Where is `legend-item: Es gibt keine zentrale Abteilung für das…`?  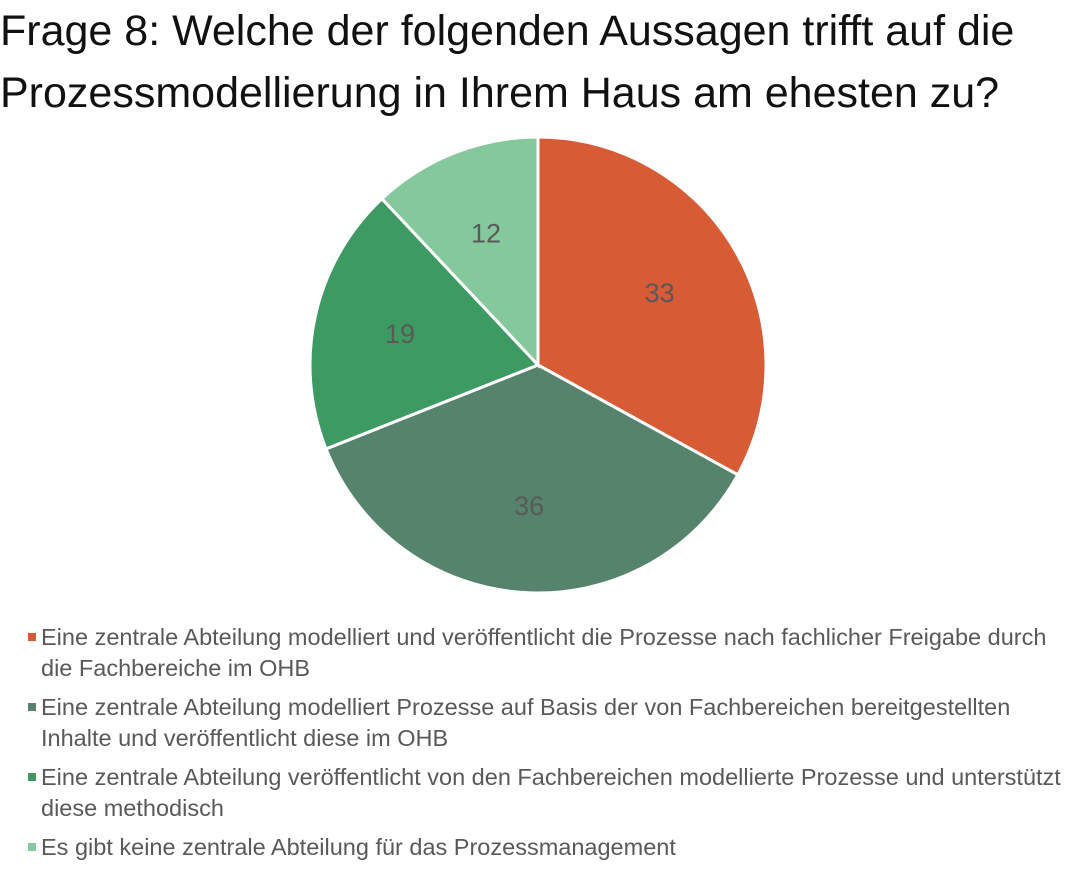
legend-item: Es gibt keine zentrale Abteilung für das… is located at coordinates (550, 847).